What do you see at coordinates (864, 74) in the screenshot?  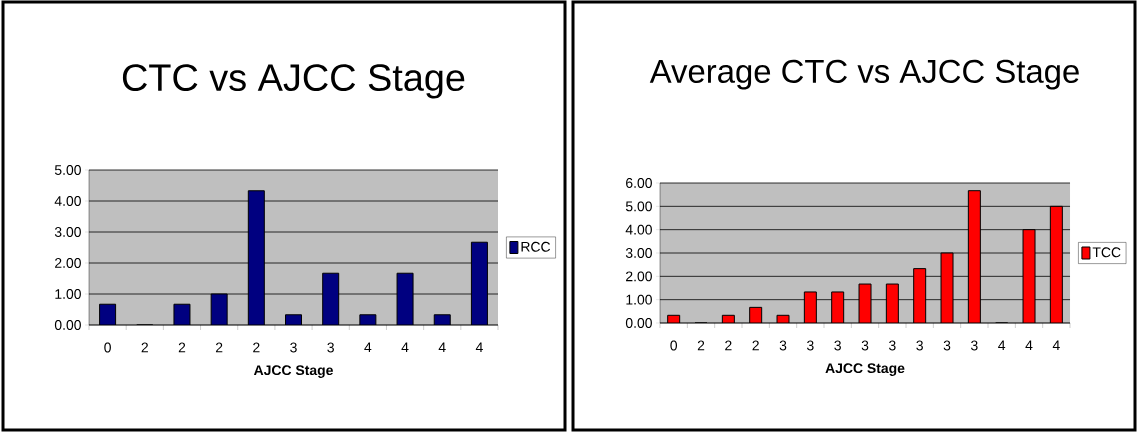 I see `chart-title: Average CTC vs AJCC Stage` at bounding box center [864, 74].